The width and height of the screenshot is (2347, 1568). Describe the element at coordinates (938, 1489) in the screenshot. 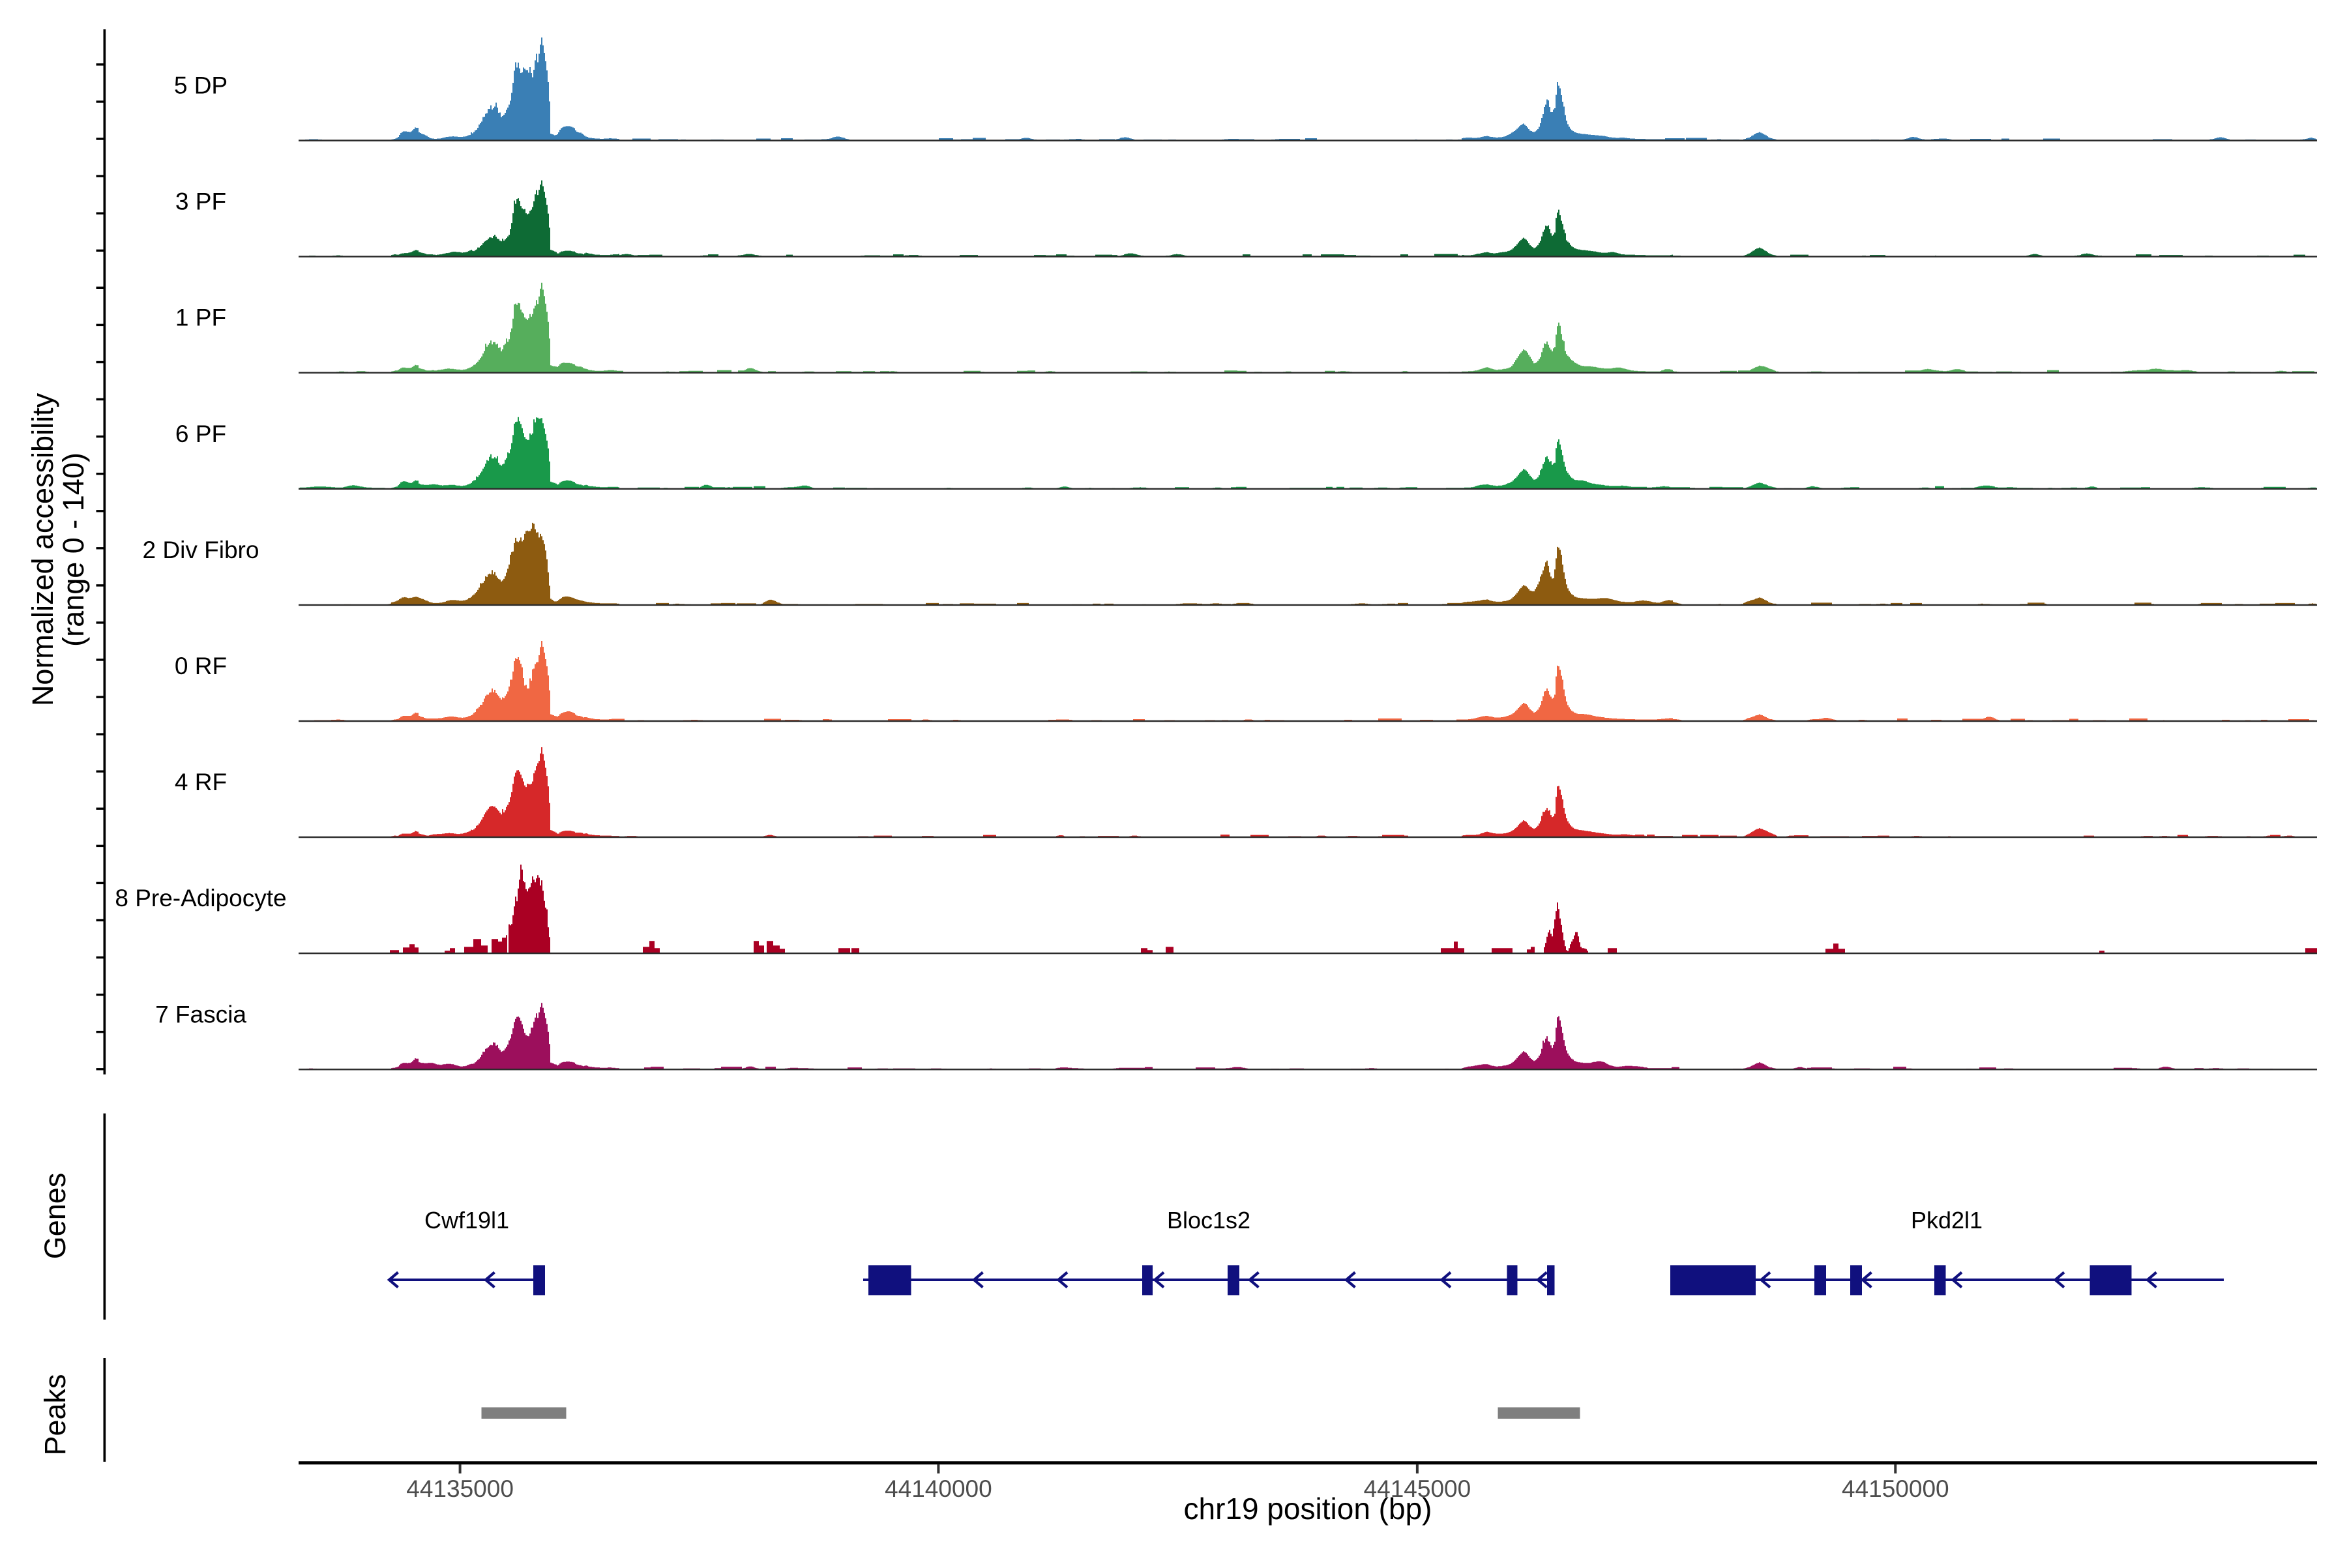

I see `svg-text: 44140000` at that location.